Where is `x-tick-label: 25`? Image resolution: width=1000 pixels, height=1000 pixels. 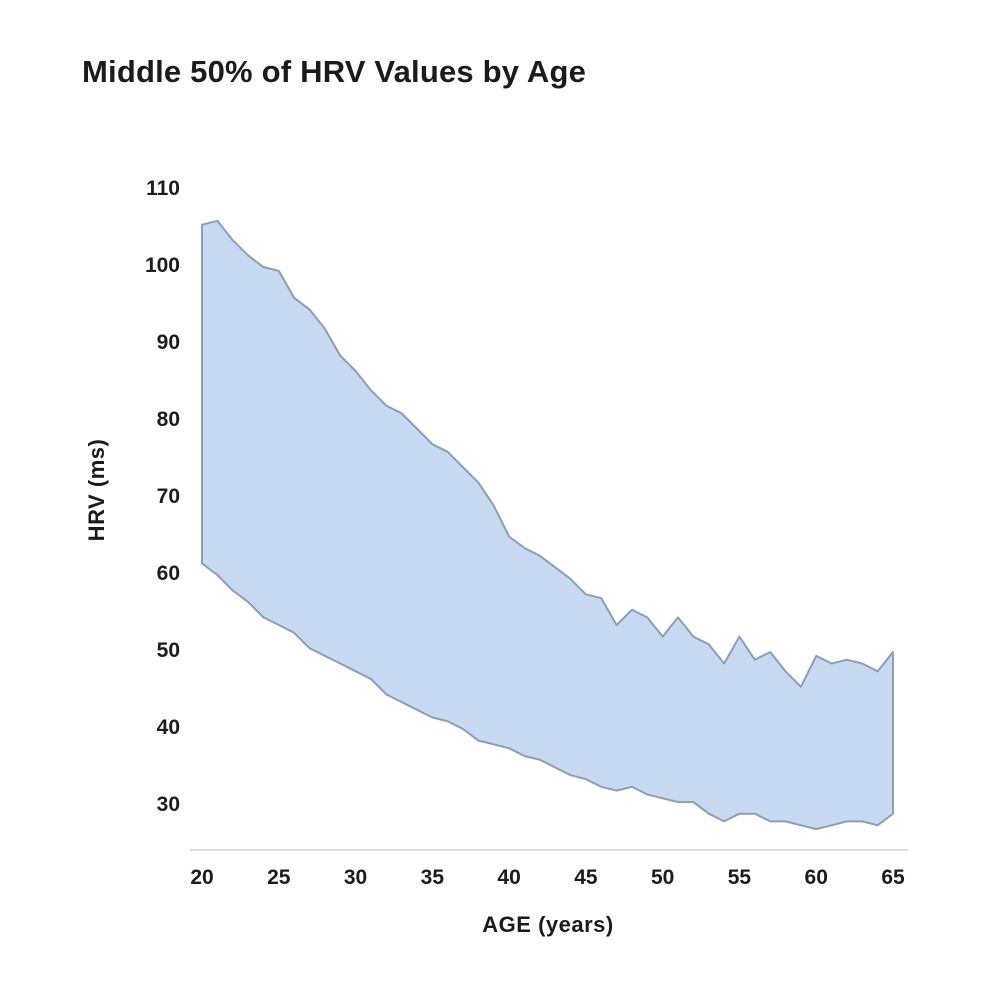
x-tick-label: 25 is located at coordinates (279, 877).